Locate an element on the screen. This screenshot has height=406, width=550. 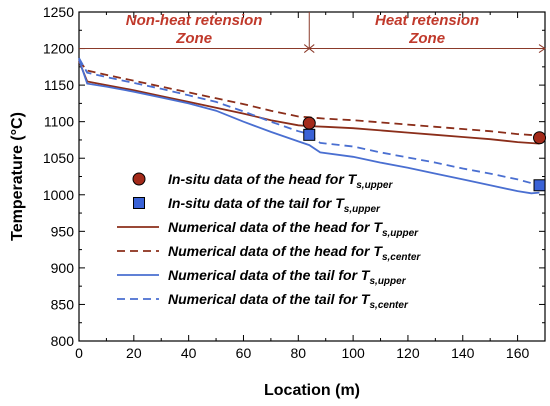
legend-label-num-tail-center: Numerical data of the tail for Ts,center is located at coordinates (288, 301).